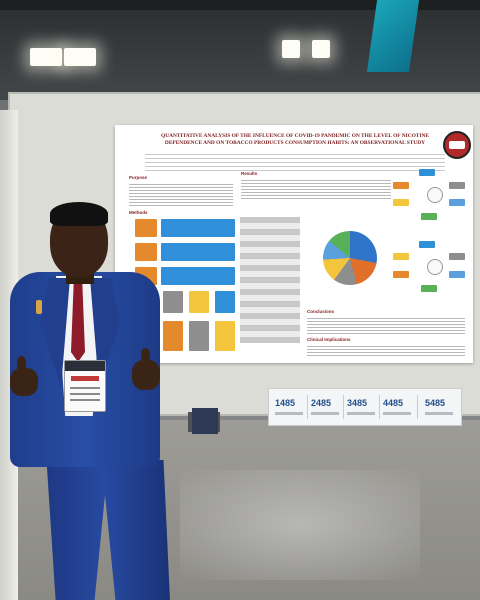  I want to click on booth-number: 5485, so click(435, 403).